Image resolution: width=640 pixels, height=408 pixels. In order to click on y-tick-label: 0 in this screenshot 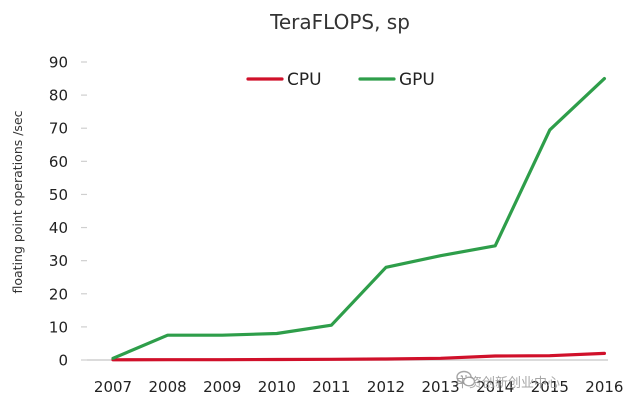, I will do `click(63, 361)`.